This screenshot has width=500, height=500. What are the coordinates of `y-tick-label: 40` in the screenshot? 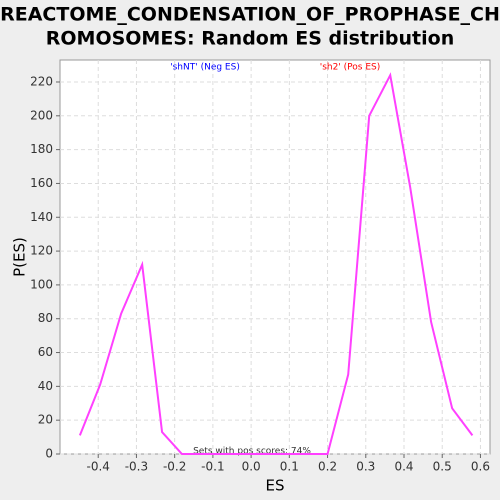 It's located at (45, 386).